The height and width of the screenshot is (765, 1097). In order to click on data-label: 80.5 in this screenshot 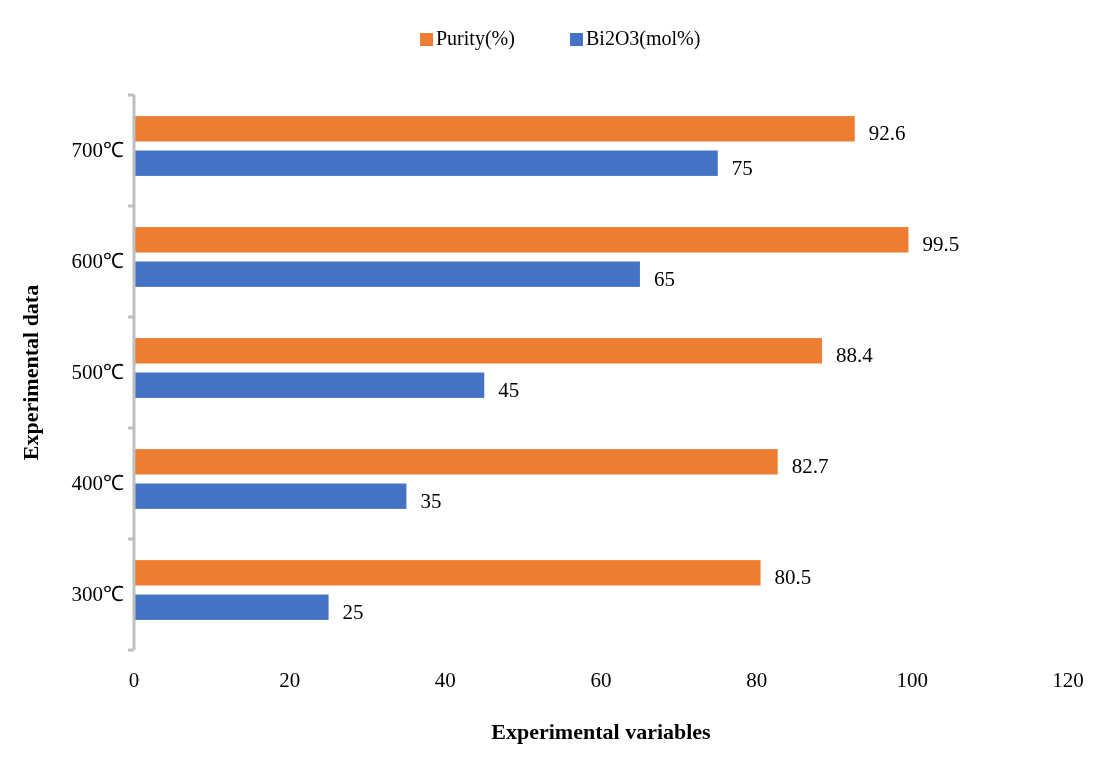, I will do `click(793, 577)`.